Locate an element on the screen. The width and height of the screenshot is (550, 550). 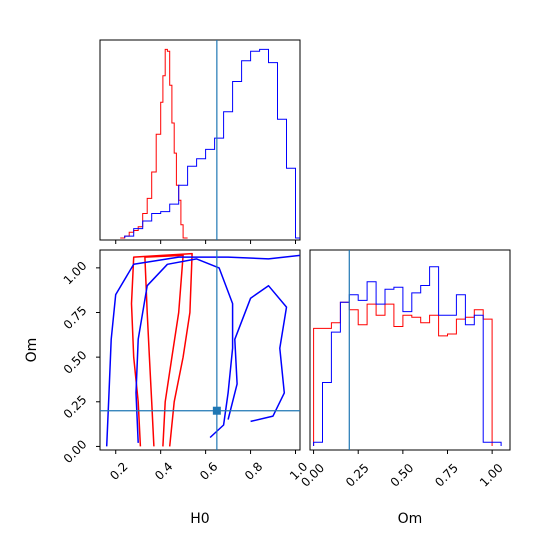
truth-marker is located at coordinates (216, 410).